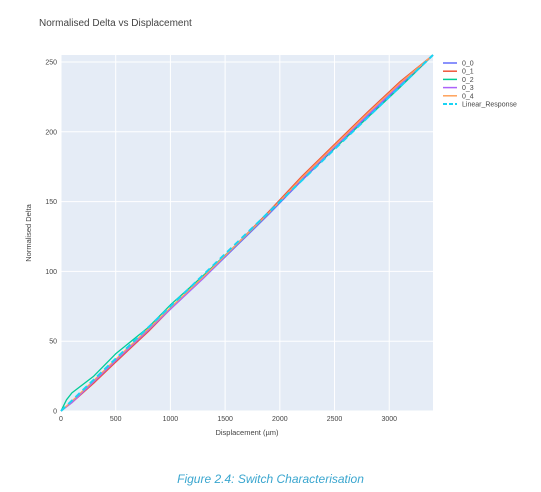 This screenshot has width=541, height=492. I want to click on legend: 0_00_10_20_30_4 Linear_Response, so click(480, 85).